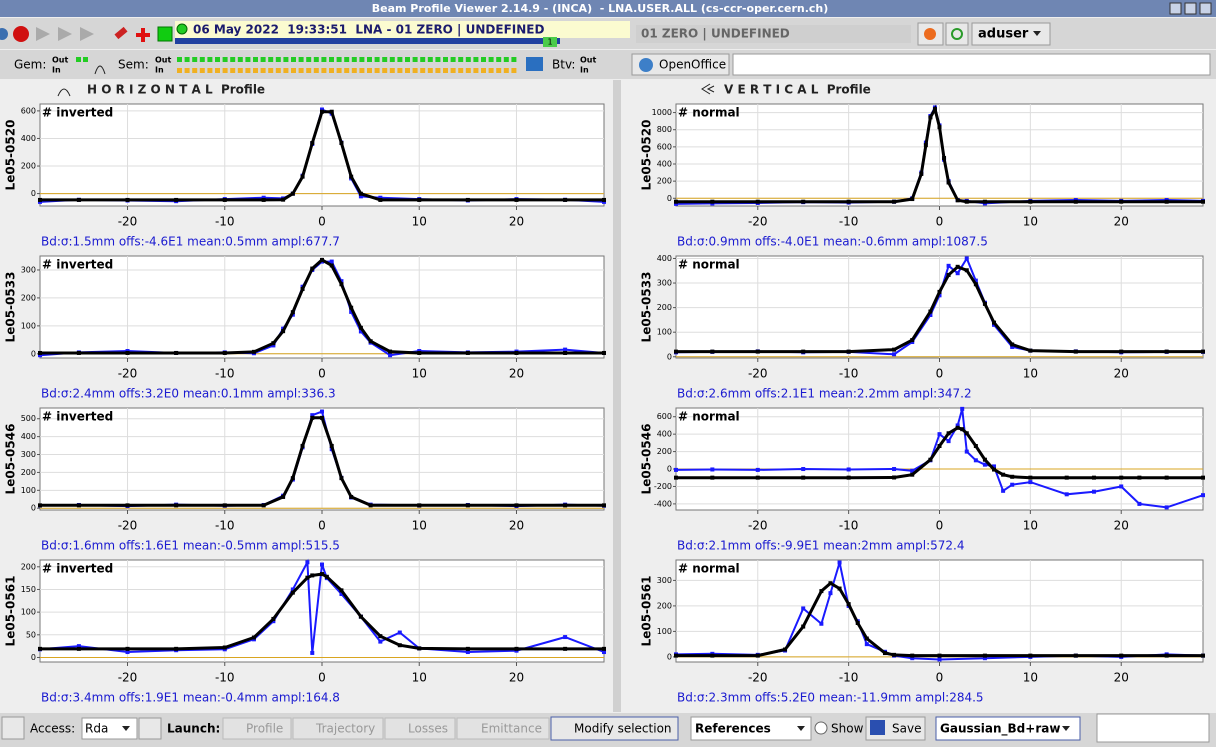 This screenshot has height=747, width=1216. Describe the element at coordinates (623, 729) in the screenshot. I see `button-label: Modify selection` at that location.